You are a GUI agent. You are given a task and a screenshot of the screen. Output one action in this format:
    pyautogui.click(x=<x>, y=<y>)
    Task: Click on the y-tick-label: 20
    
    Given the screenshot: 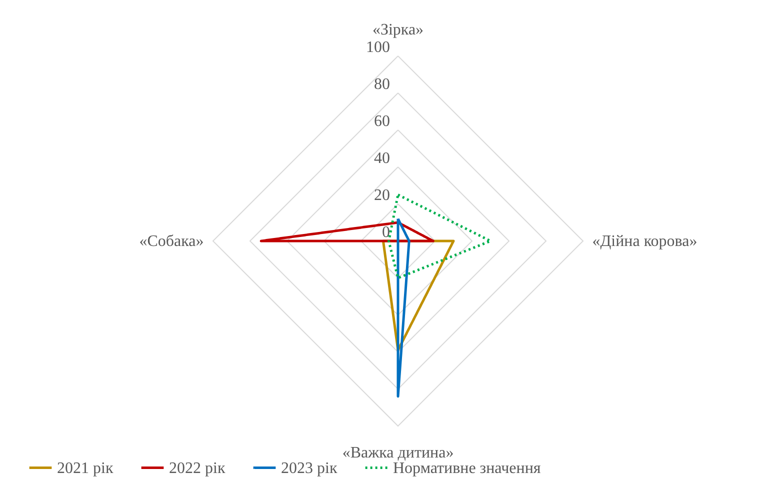 What is the action you would take?
    pyautogui.click(x=382, y=195)
    